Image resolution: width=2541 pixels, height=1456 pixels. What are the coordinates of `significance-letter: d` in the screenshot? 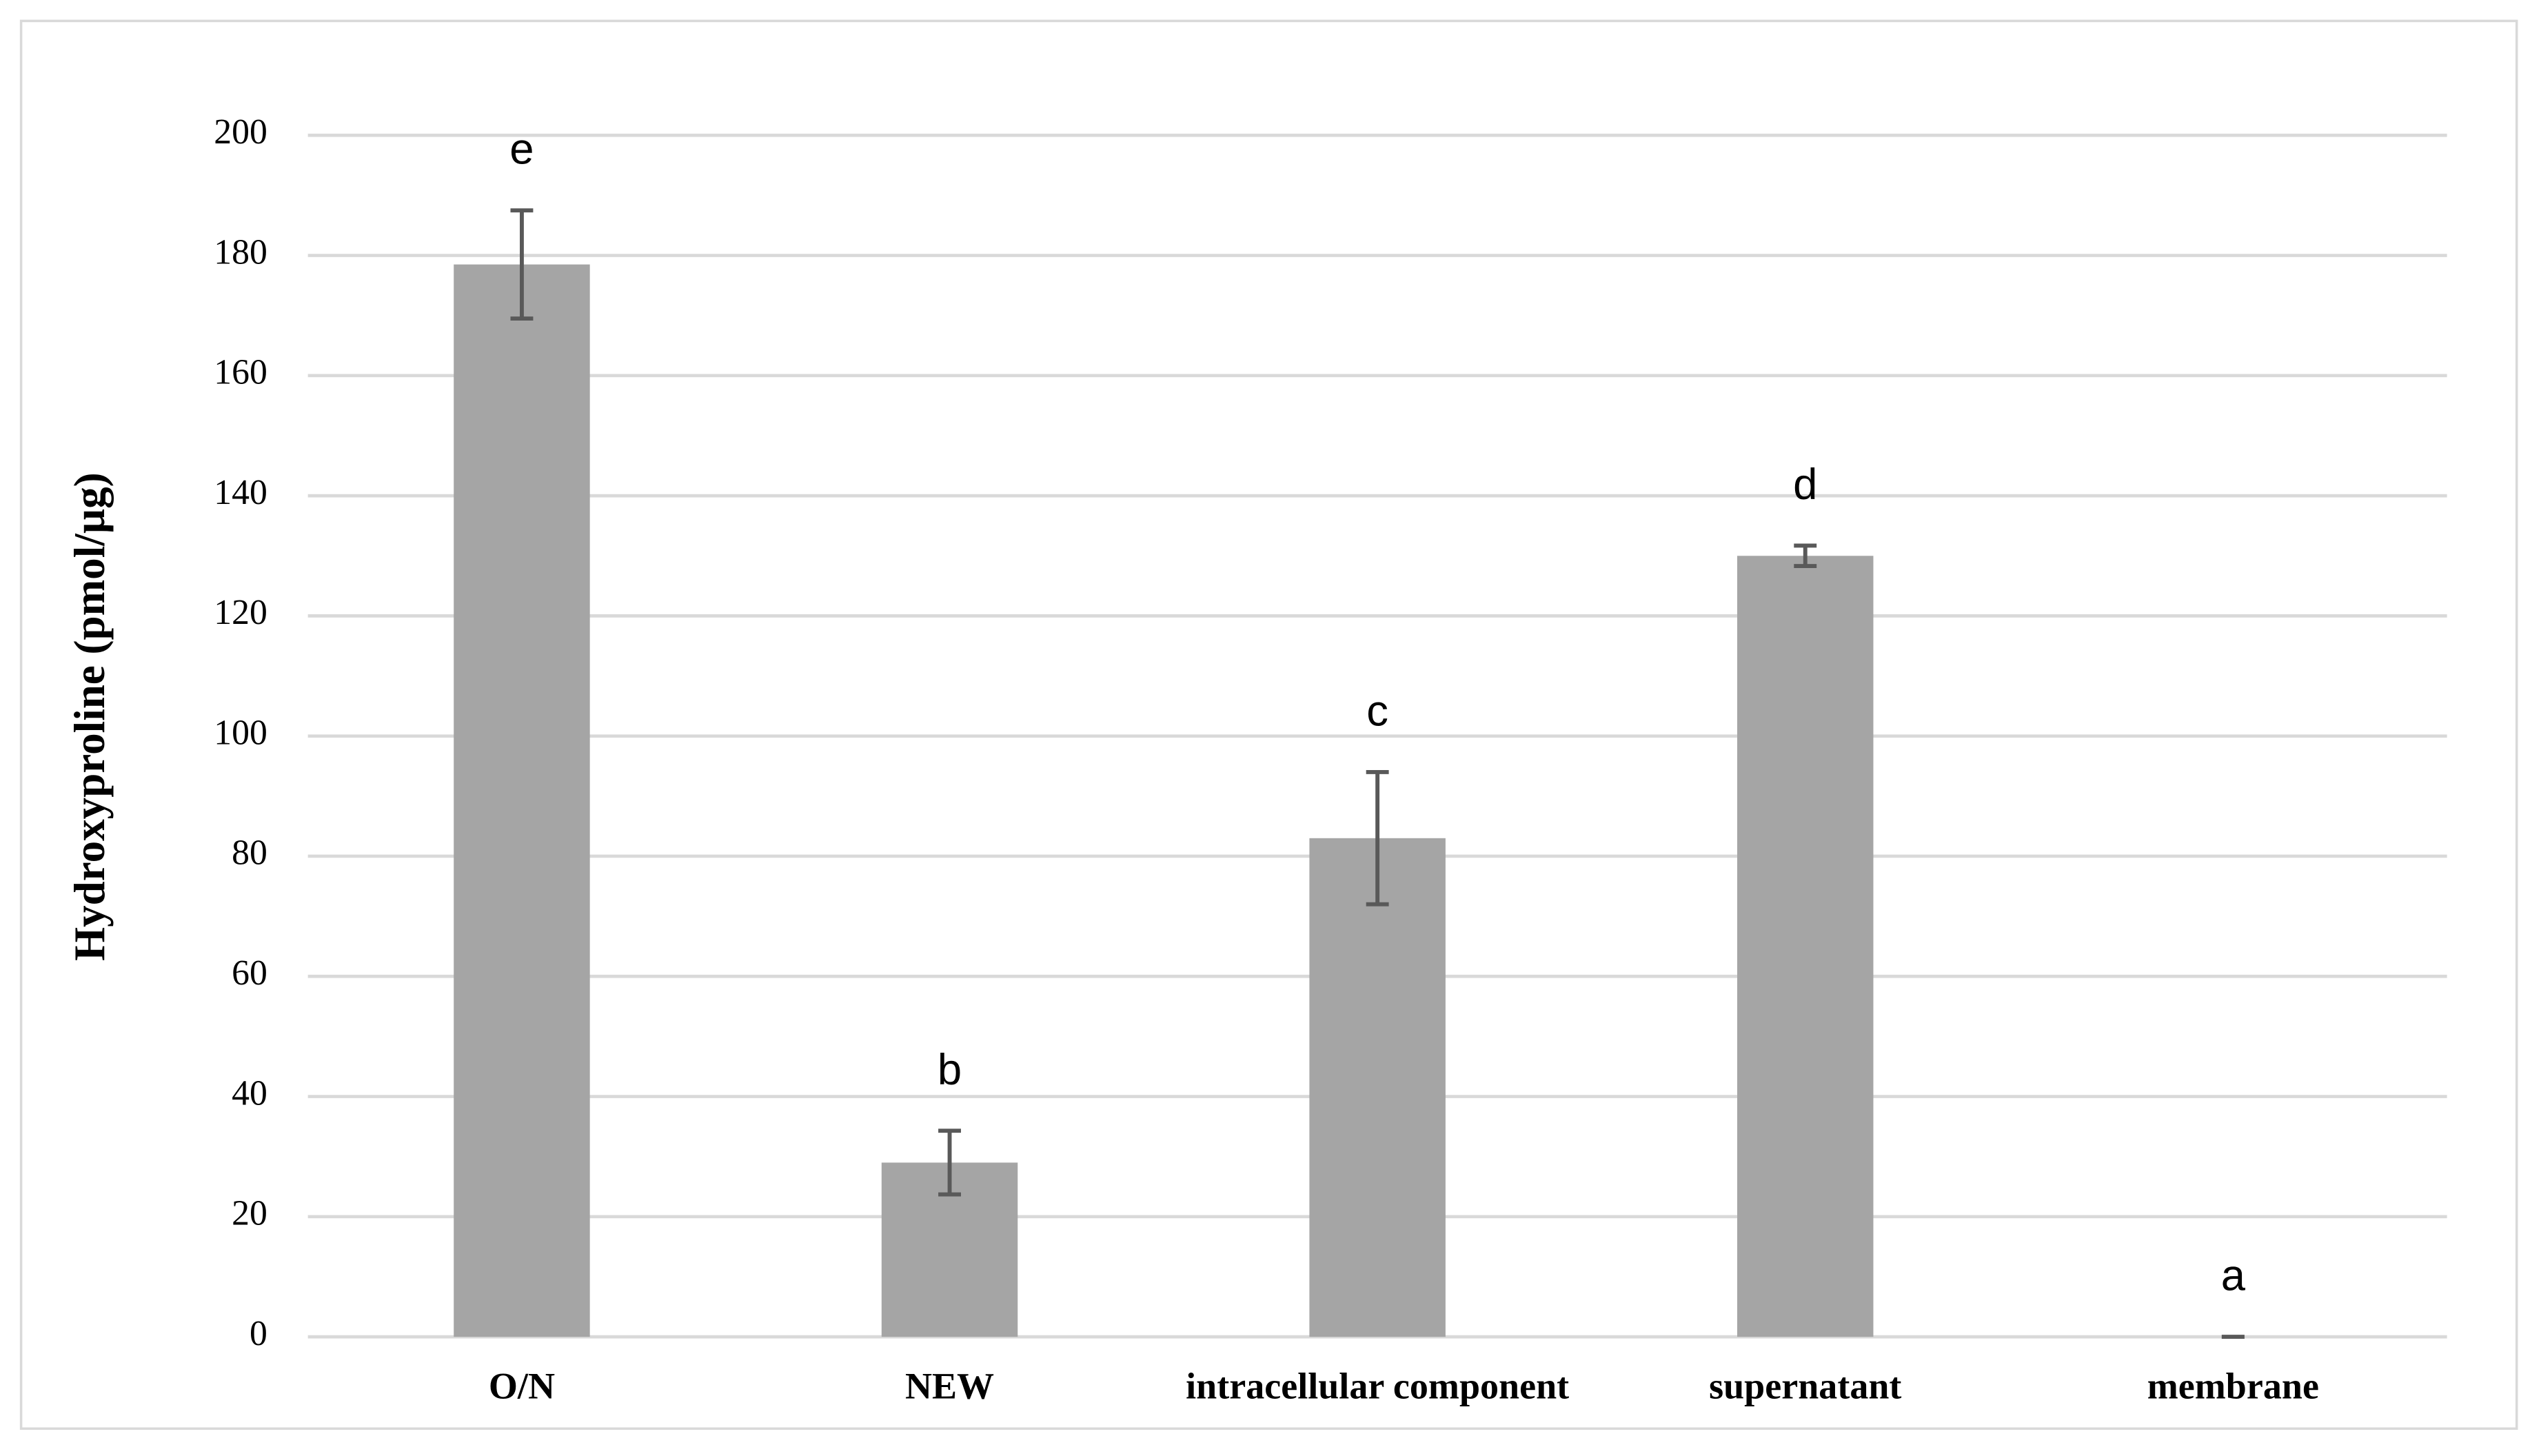 It's located at (1805, 485).